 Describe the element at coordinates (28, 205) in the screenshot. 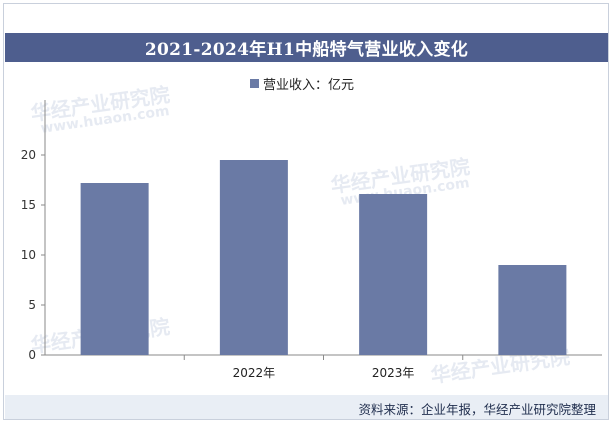

I see `y-tick-label: 15` at that location.